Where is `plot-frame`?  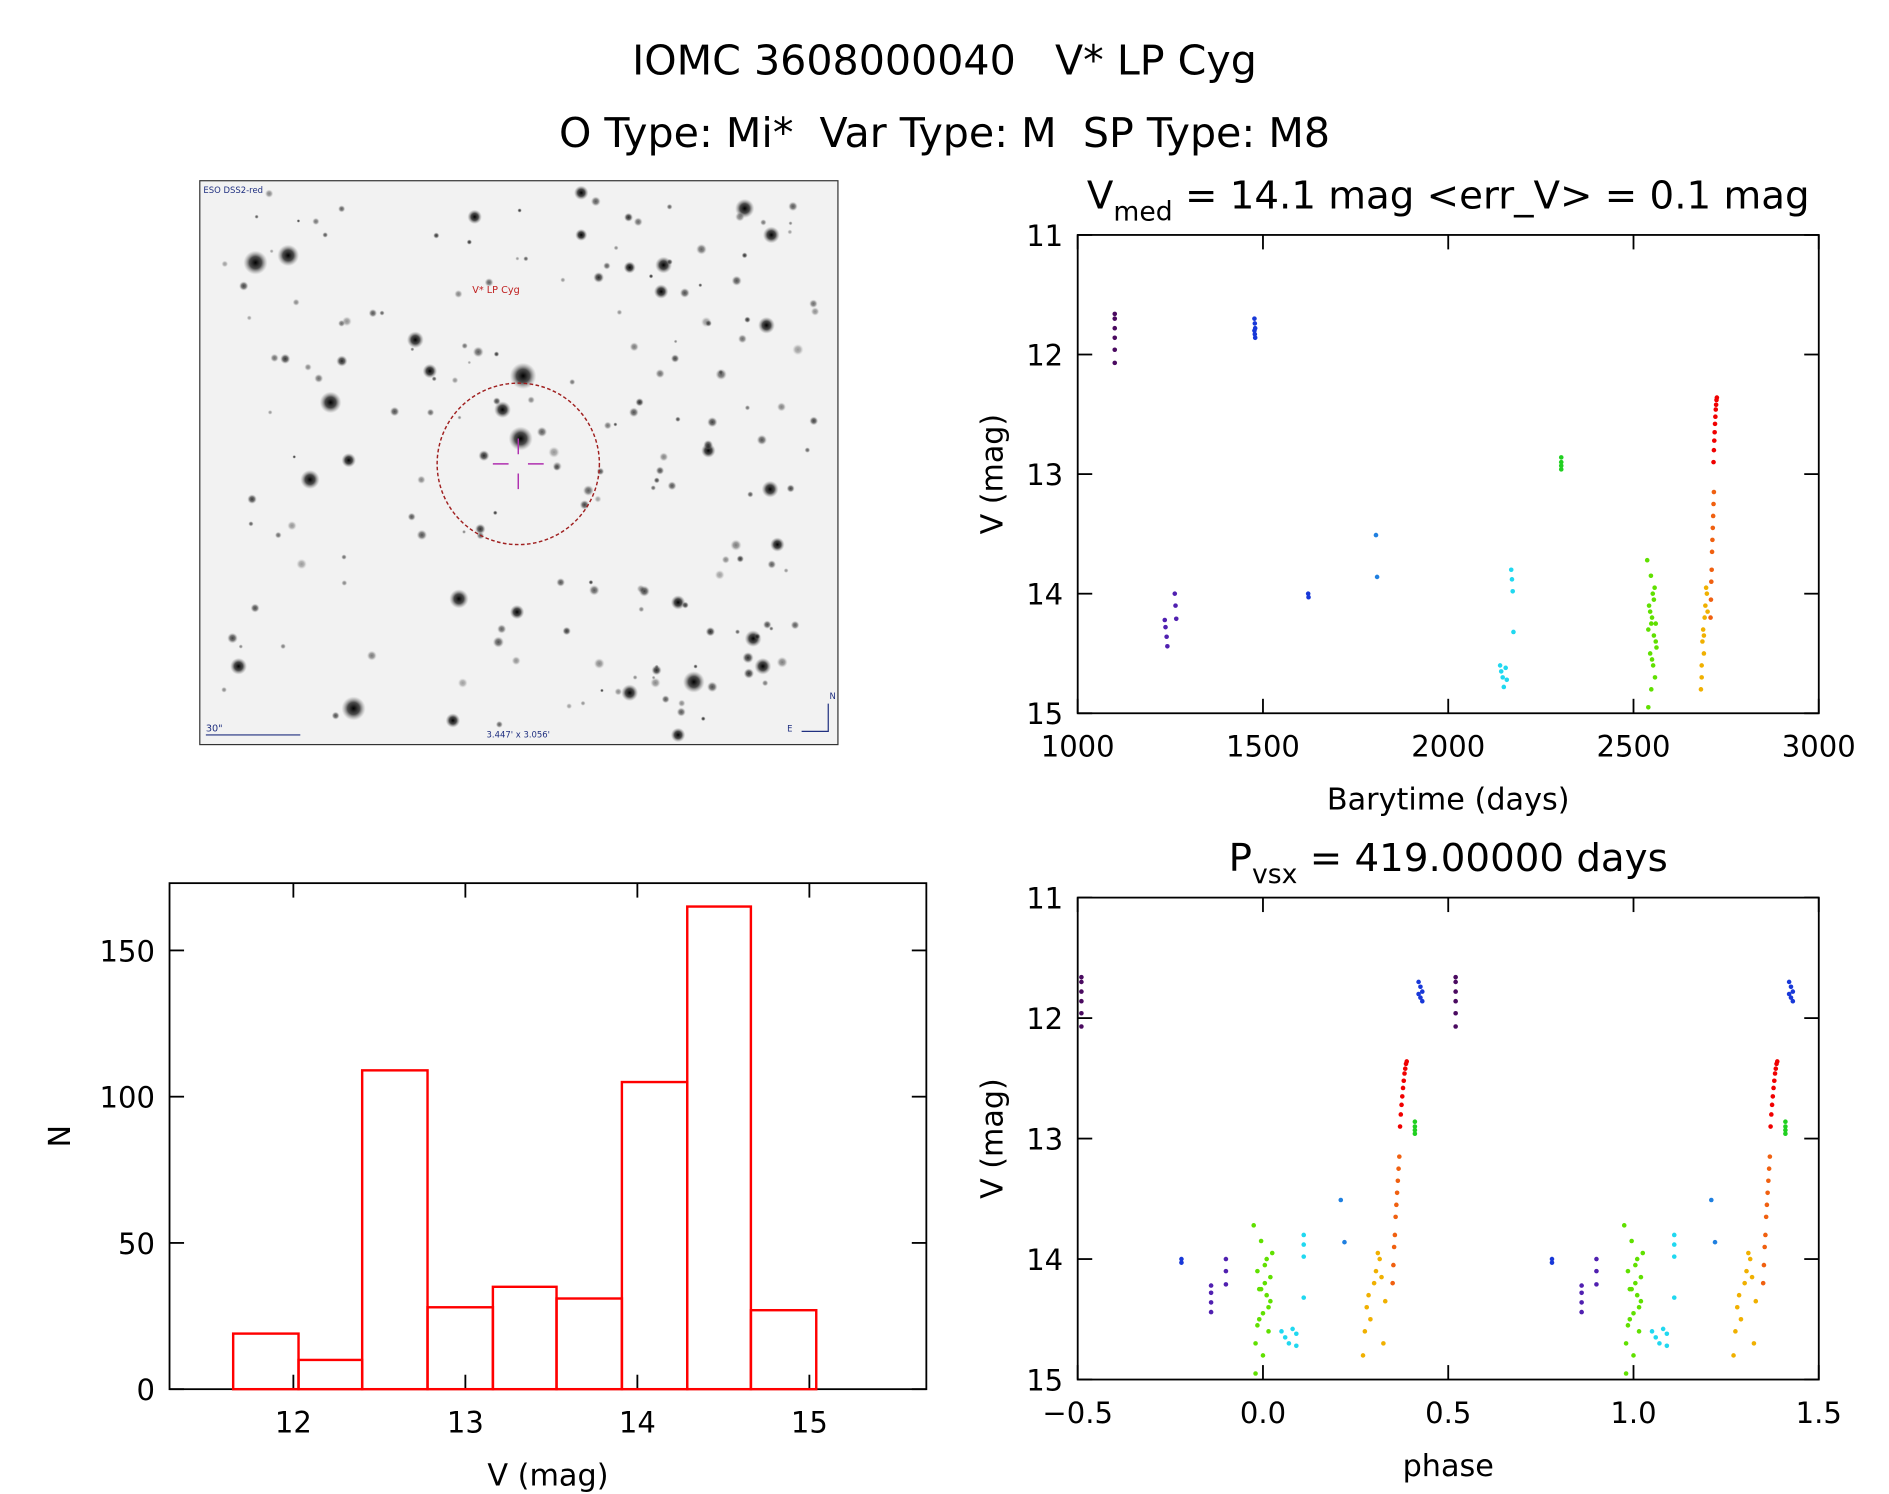
plot-frame is located at coordinates (548, 1136).